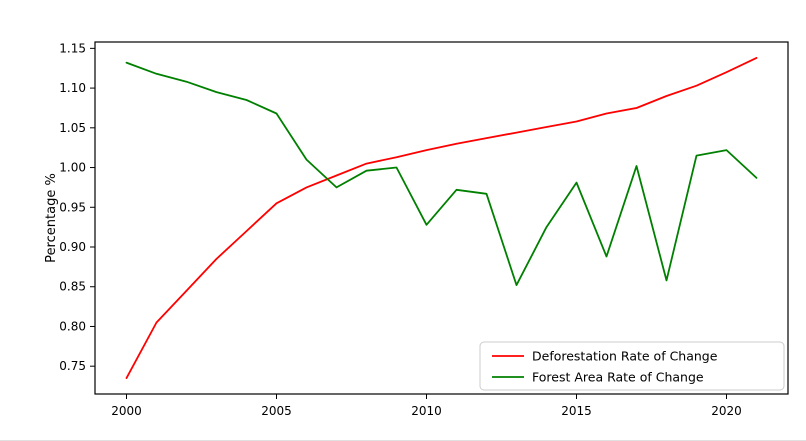 The height and width of the screenshot is (441, 806). Describe the element at coordinates (72, 326) in the screenshot. I see `y-tick-label: 0.80` at that location.